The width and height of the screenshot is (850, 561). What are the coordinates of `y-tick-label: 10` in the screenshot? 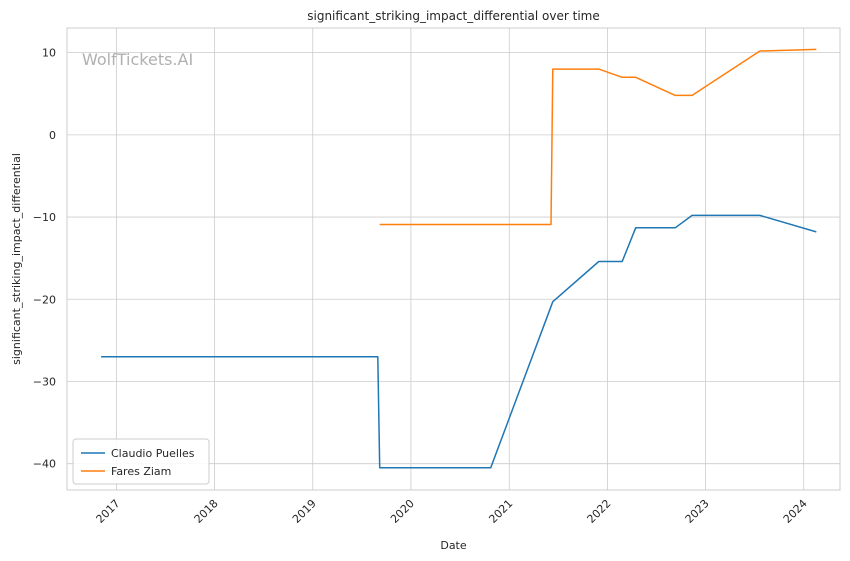 It's located at (49, 53).